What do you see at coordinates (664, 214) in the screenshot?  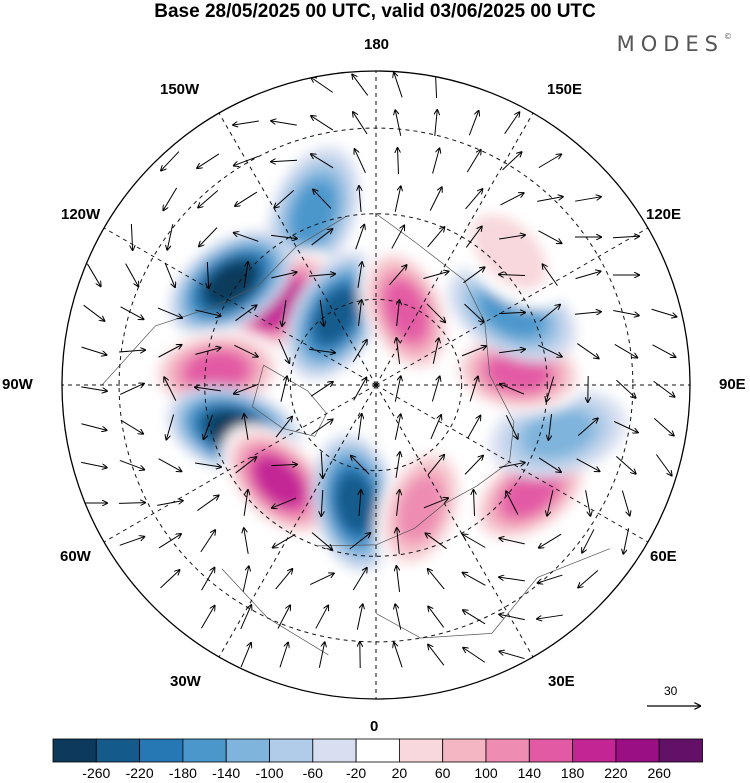 I see `lon-label-120e: 120E` at bounding box center [664, 214].